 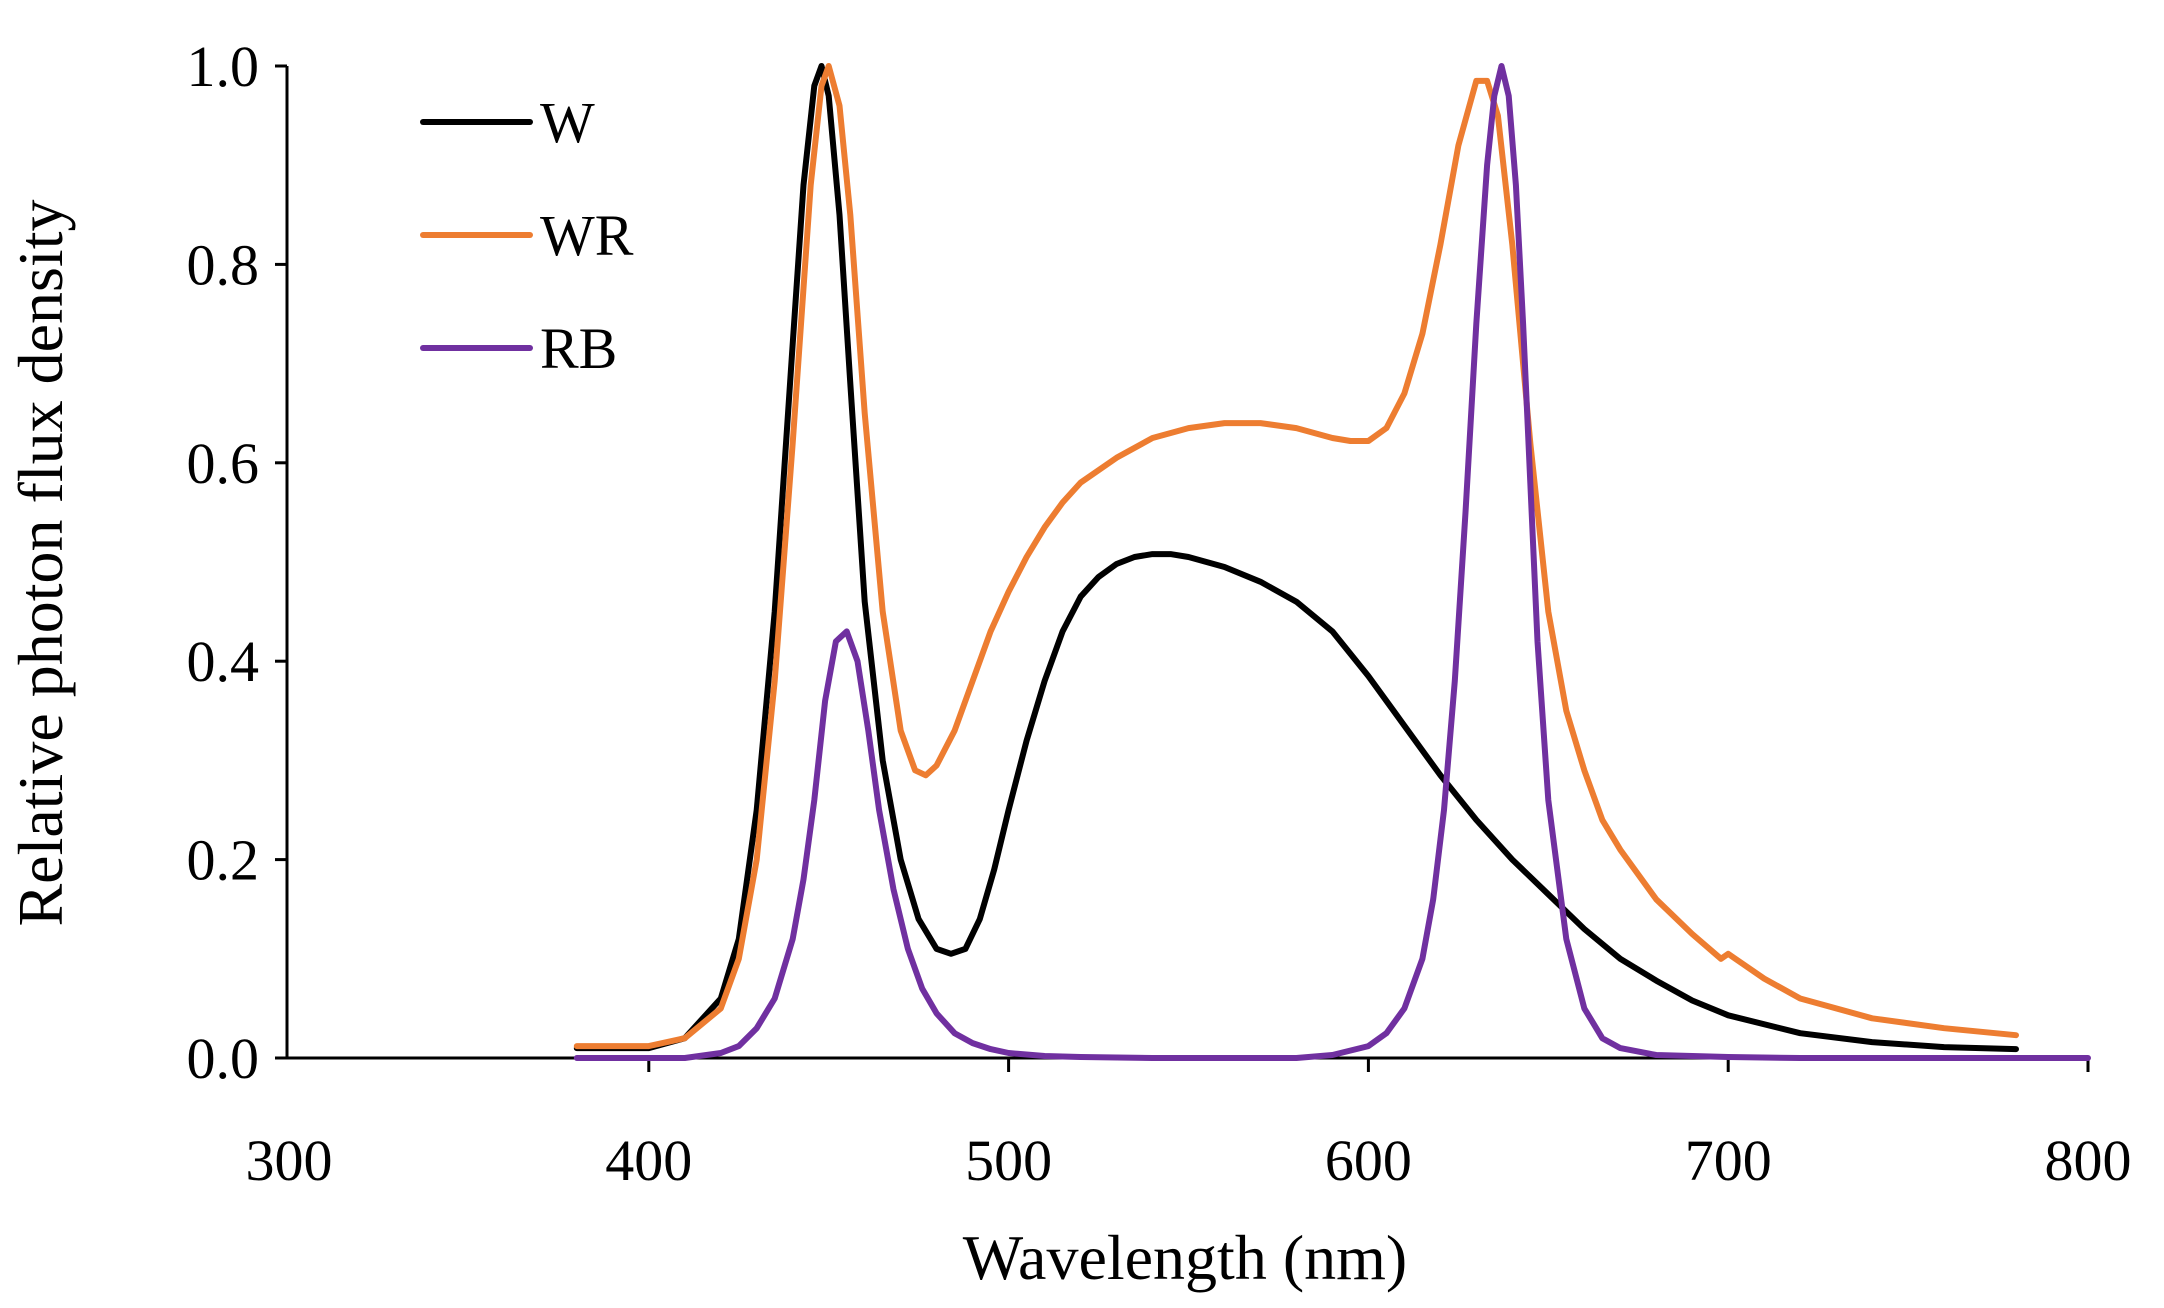 I want to click on x-axis-title: Wavelength (nm), so click(x=1185, y=1257).